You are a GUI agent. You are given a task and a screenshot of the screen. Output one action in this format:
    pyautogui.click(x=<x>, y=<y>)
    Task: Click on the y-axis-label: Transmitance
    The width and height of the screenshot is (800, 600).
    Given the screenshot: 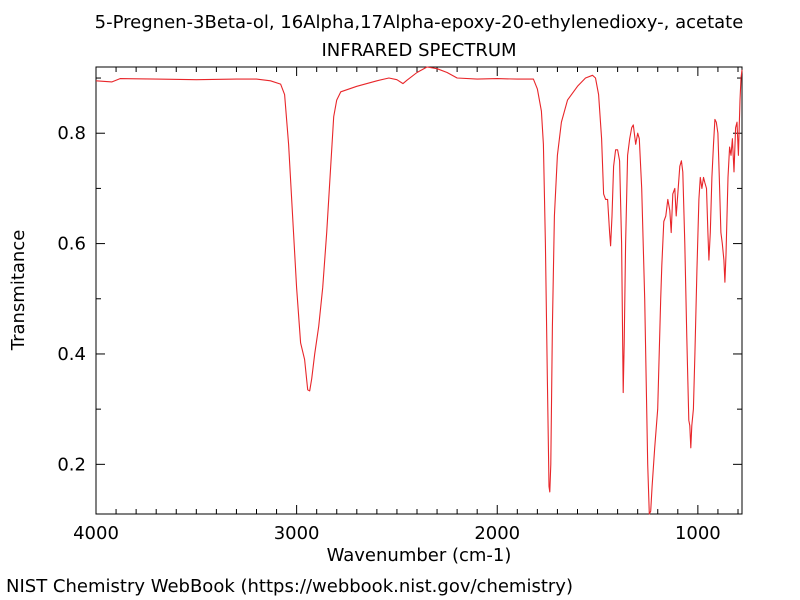 What is the action you would take?
    pyautogui.click(x=18, y=291)
    